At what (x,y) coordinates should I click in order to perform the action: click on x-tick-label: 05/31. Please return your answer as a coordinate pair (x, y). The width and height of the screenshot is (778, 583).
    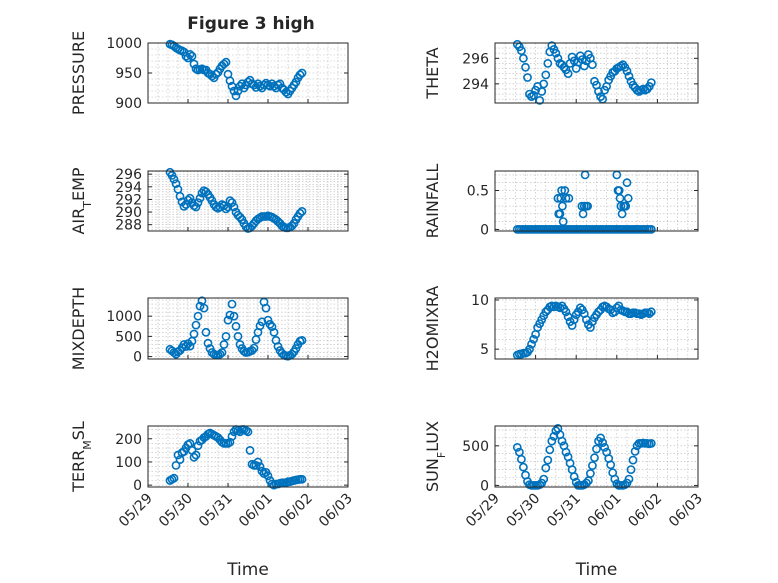
    Looking at the image, I should click on (564, 511).